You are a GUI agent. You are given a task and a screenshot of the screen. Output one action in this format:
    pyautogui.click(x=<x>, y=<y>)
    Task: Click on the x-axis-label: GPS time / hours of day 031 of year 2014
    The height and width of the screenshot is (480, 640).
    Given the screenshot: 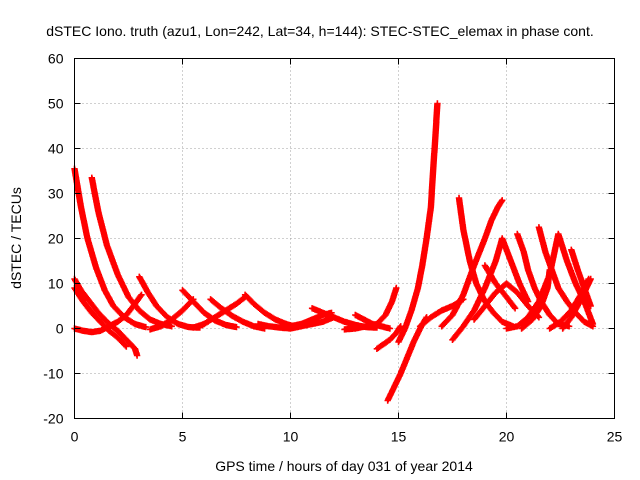 What is the action you would take?
    pyautogui.click(x=344, y=466)
    